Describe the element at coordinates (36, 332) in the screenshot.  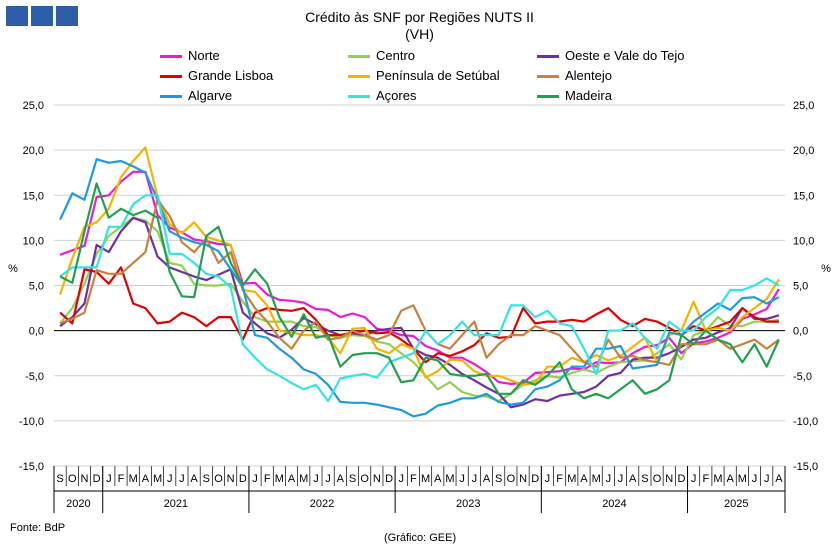
I see `y-tick-label-left: 0,0` at that location.